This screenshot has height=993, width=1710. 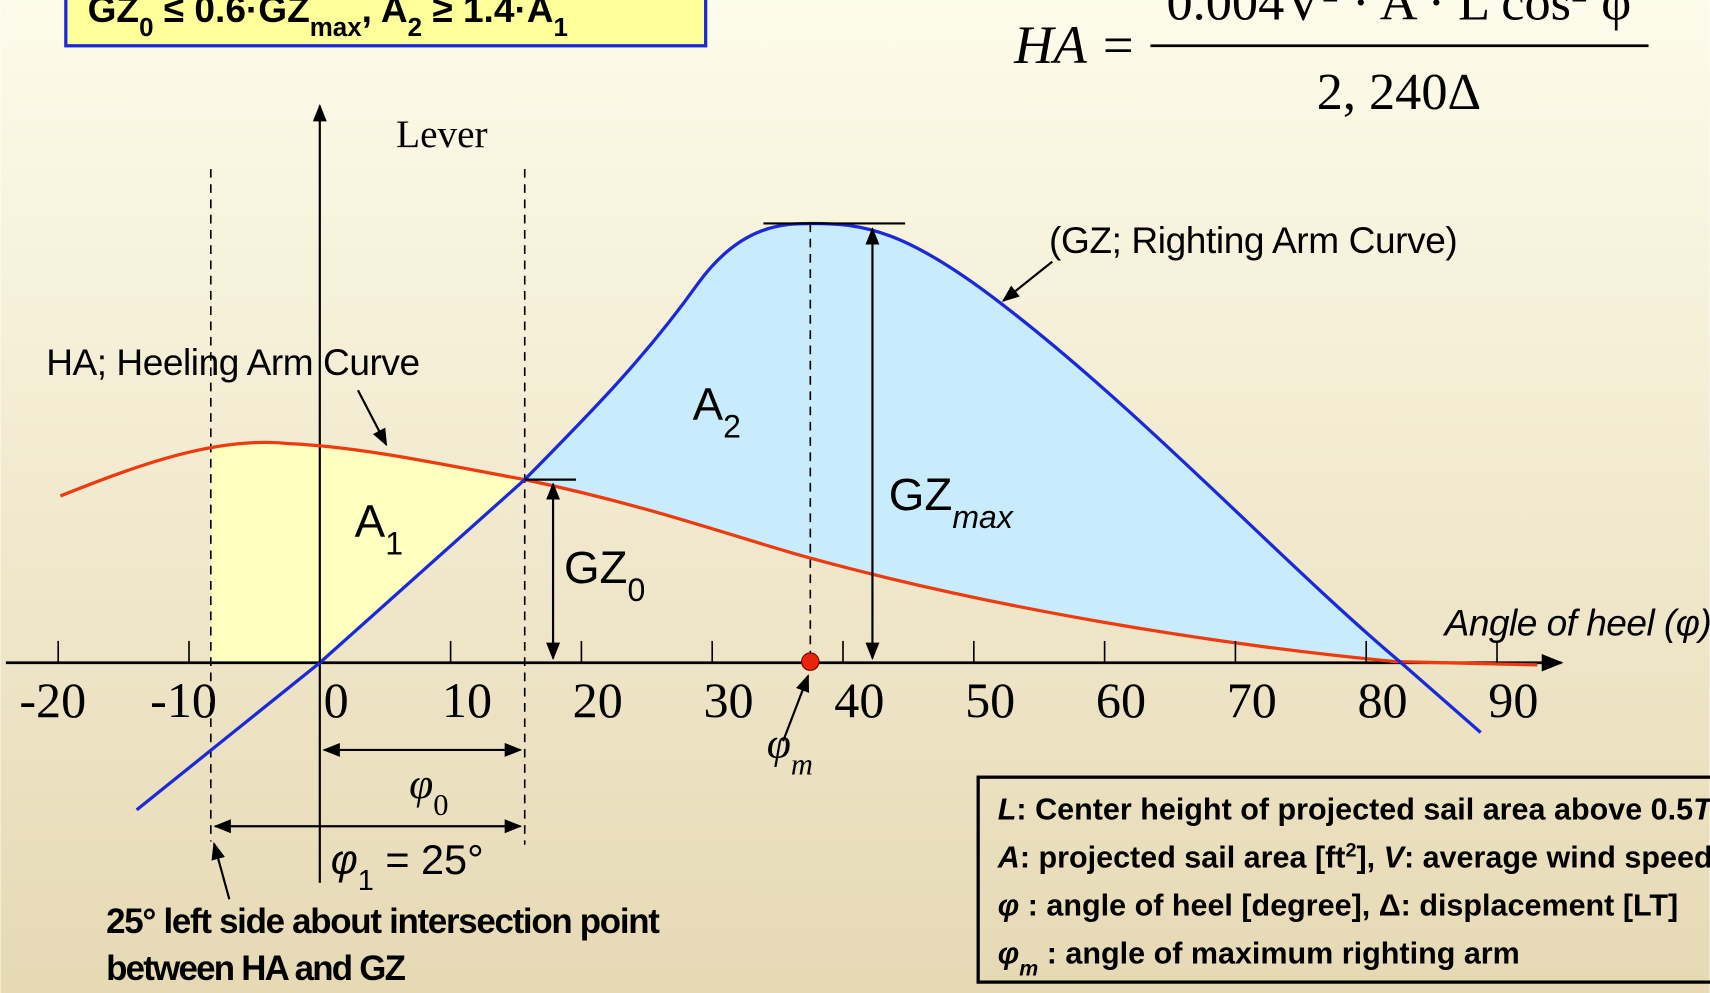 I want to click on ha-label: HA; Heeling Arm Curve, so click(x=233, y=362).